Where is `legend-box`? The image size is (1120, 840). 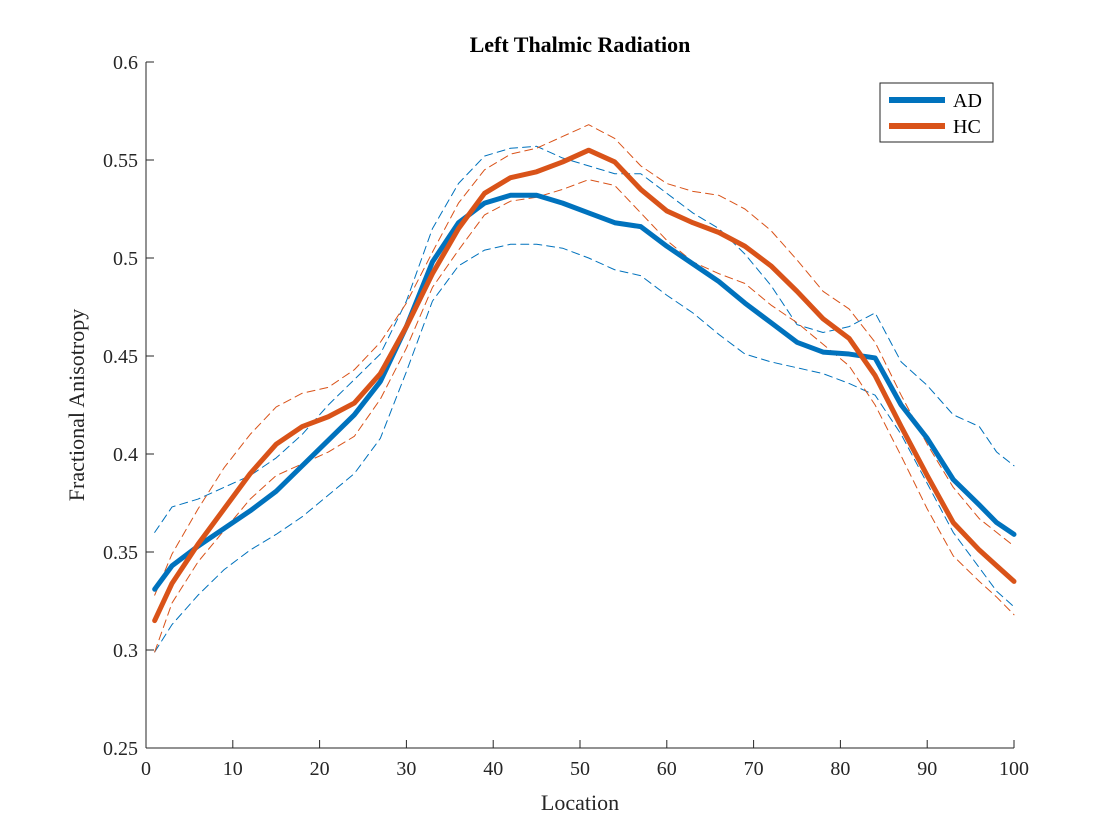 legend-box is located at coordinates (936, 112).